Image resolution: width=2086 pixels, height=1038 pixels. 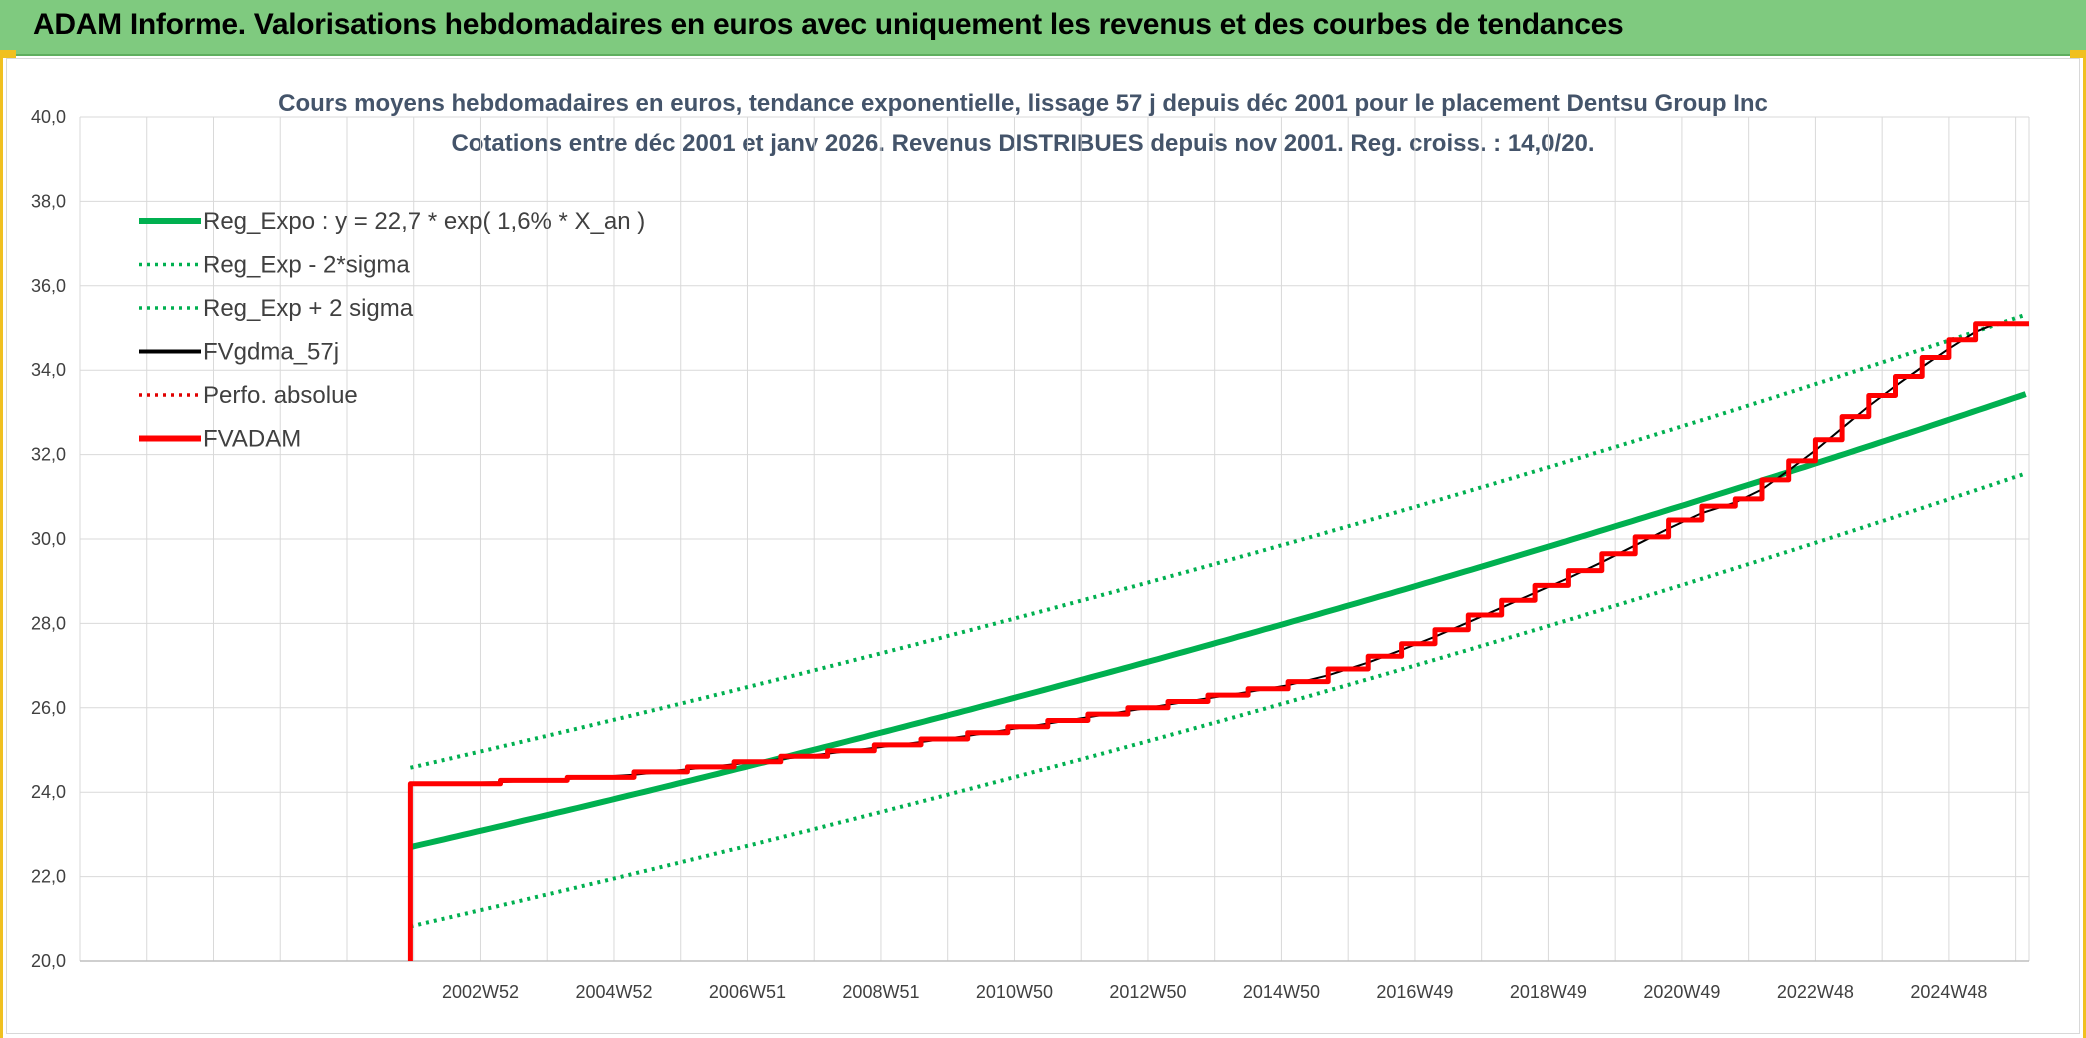 What do you see at coordinates (48, 623) in the screenshot?
I see `y-tick-label: 28,0` at bounding box center [48, 623].